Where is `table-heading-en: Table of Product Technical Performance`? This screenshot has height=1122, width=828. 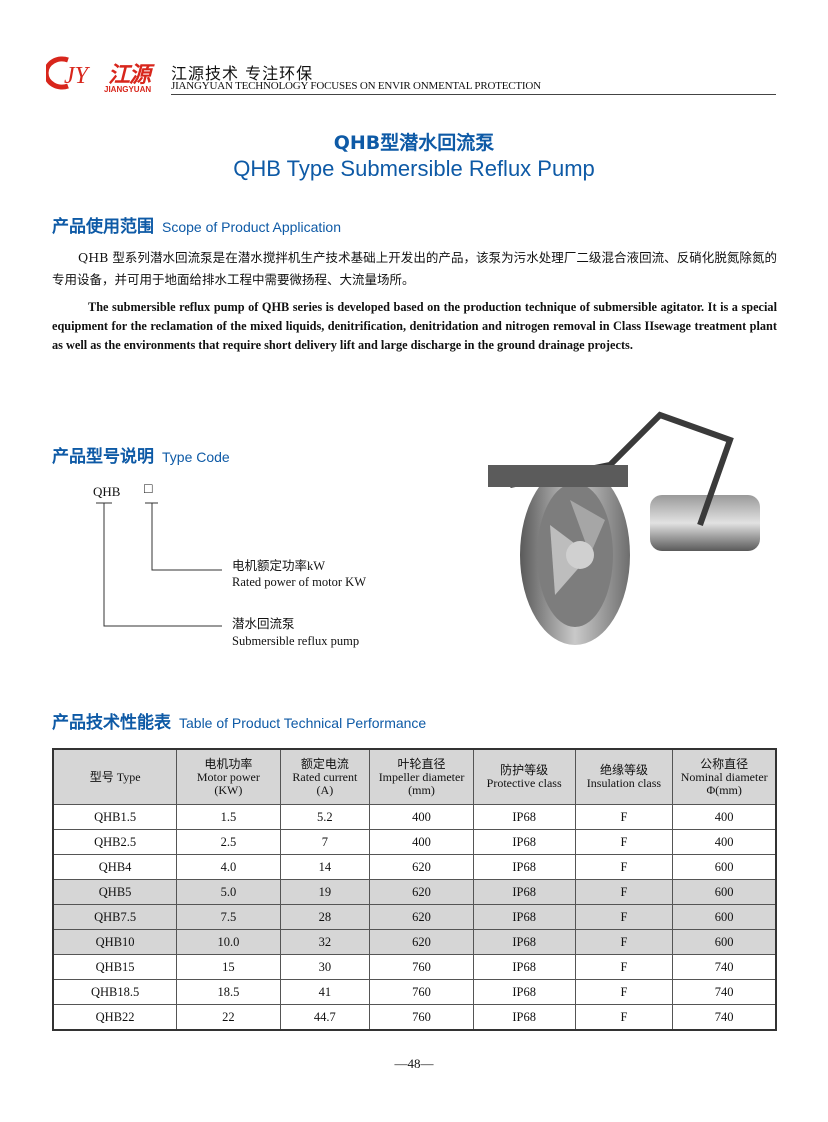 table-heading-en: Table of Product Technical Performance is located at coordinates (303, 723).